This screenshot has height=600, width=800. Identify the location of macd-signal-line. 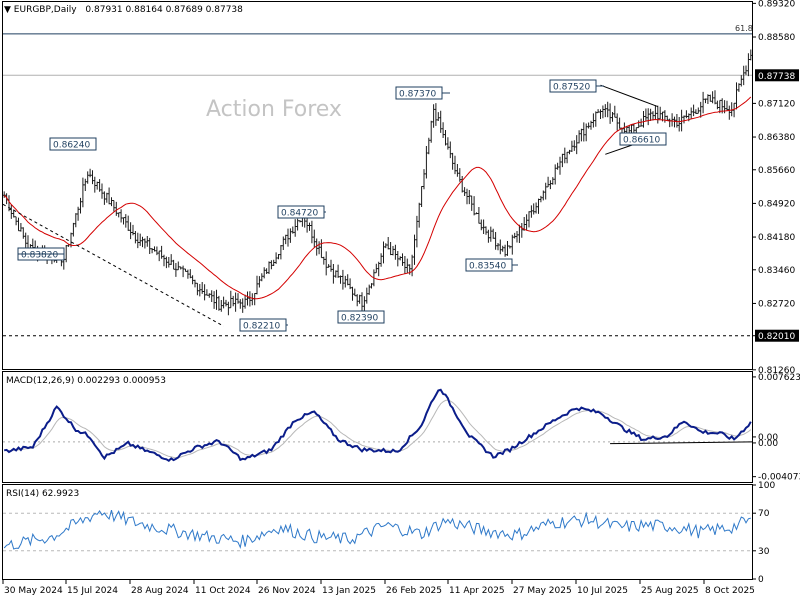
(378, 429).